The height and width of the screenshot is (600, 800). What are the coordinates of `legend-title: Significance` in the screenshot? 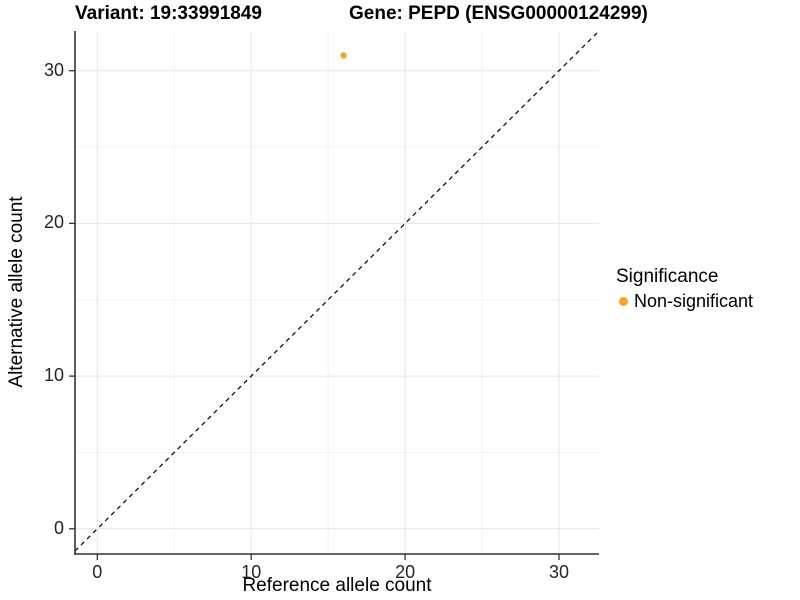 It's located at (667, 276).